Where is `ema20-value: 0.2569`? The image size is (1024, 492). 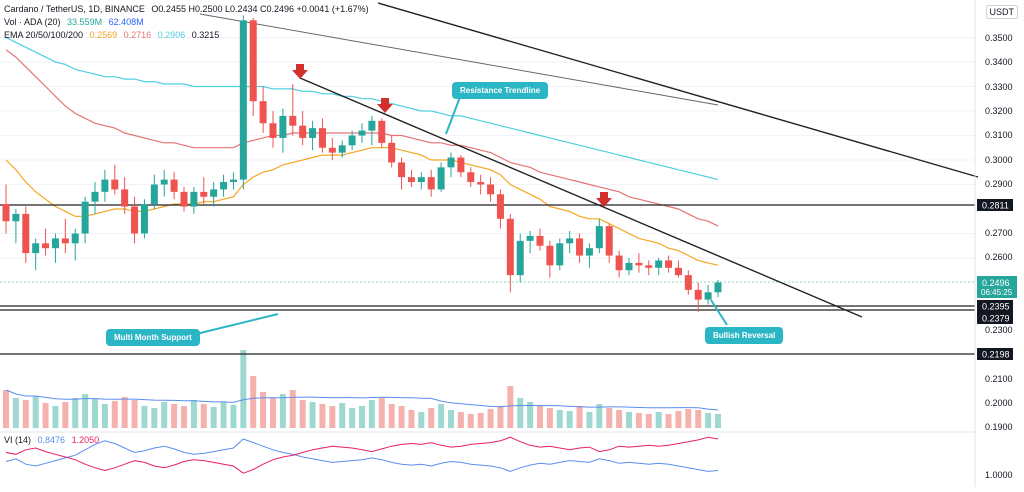
ema20-value: 0.2569 is located at coordinates (103, 35).